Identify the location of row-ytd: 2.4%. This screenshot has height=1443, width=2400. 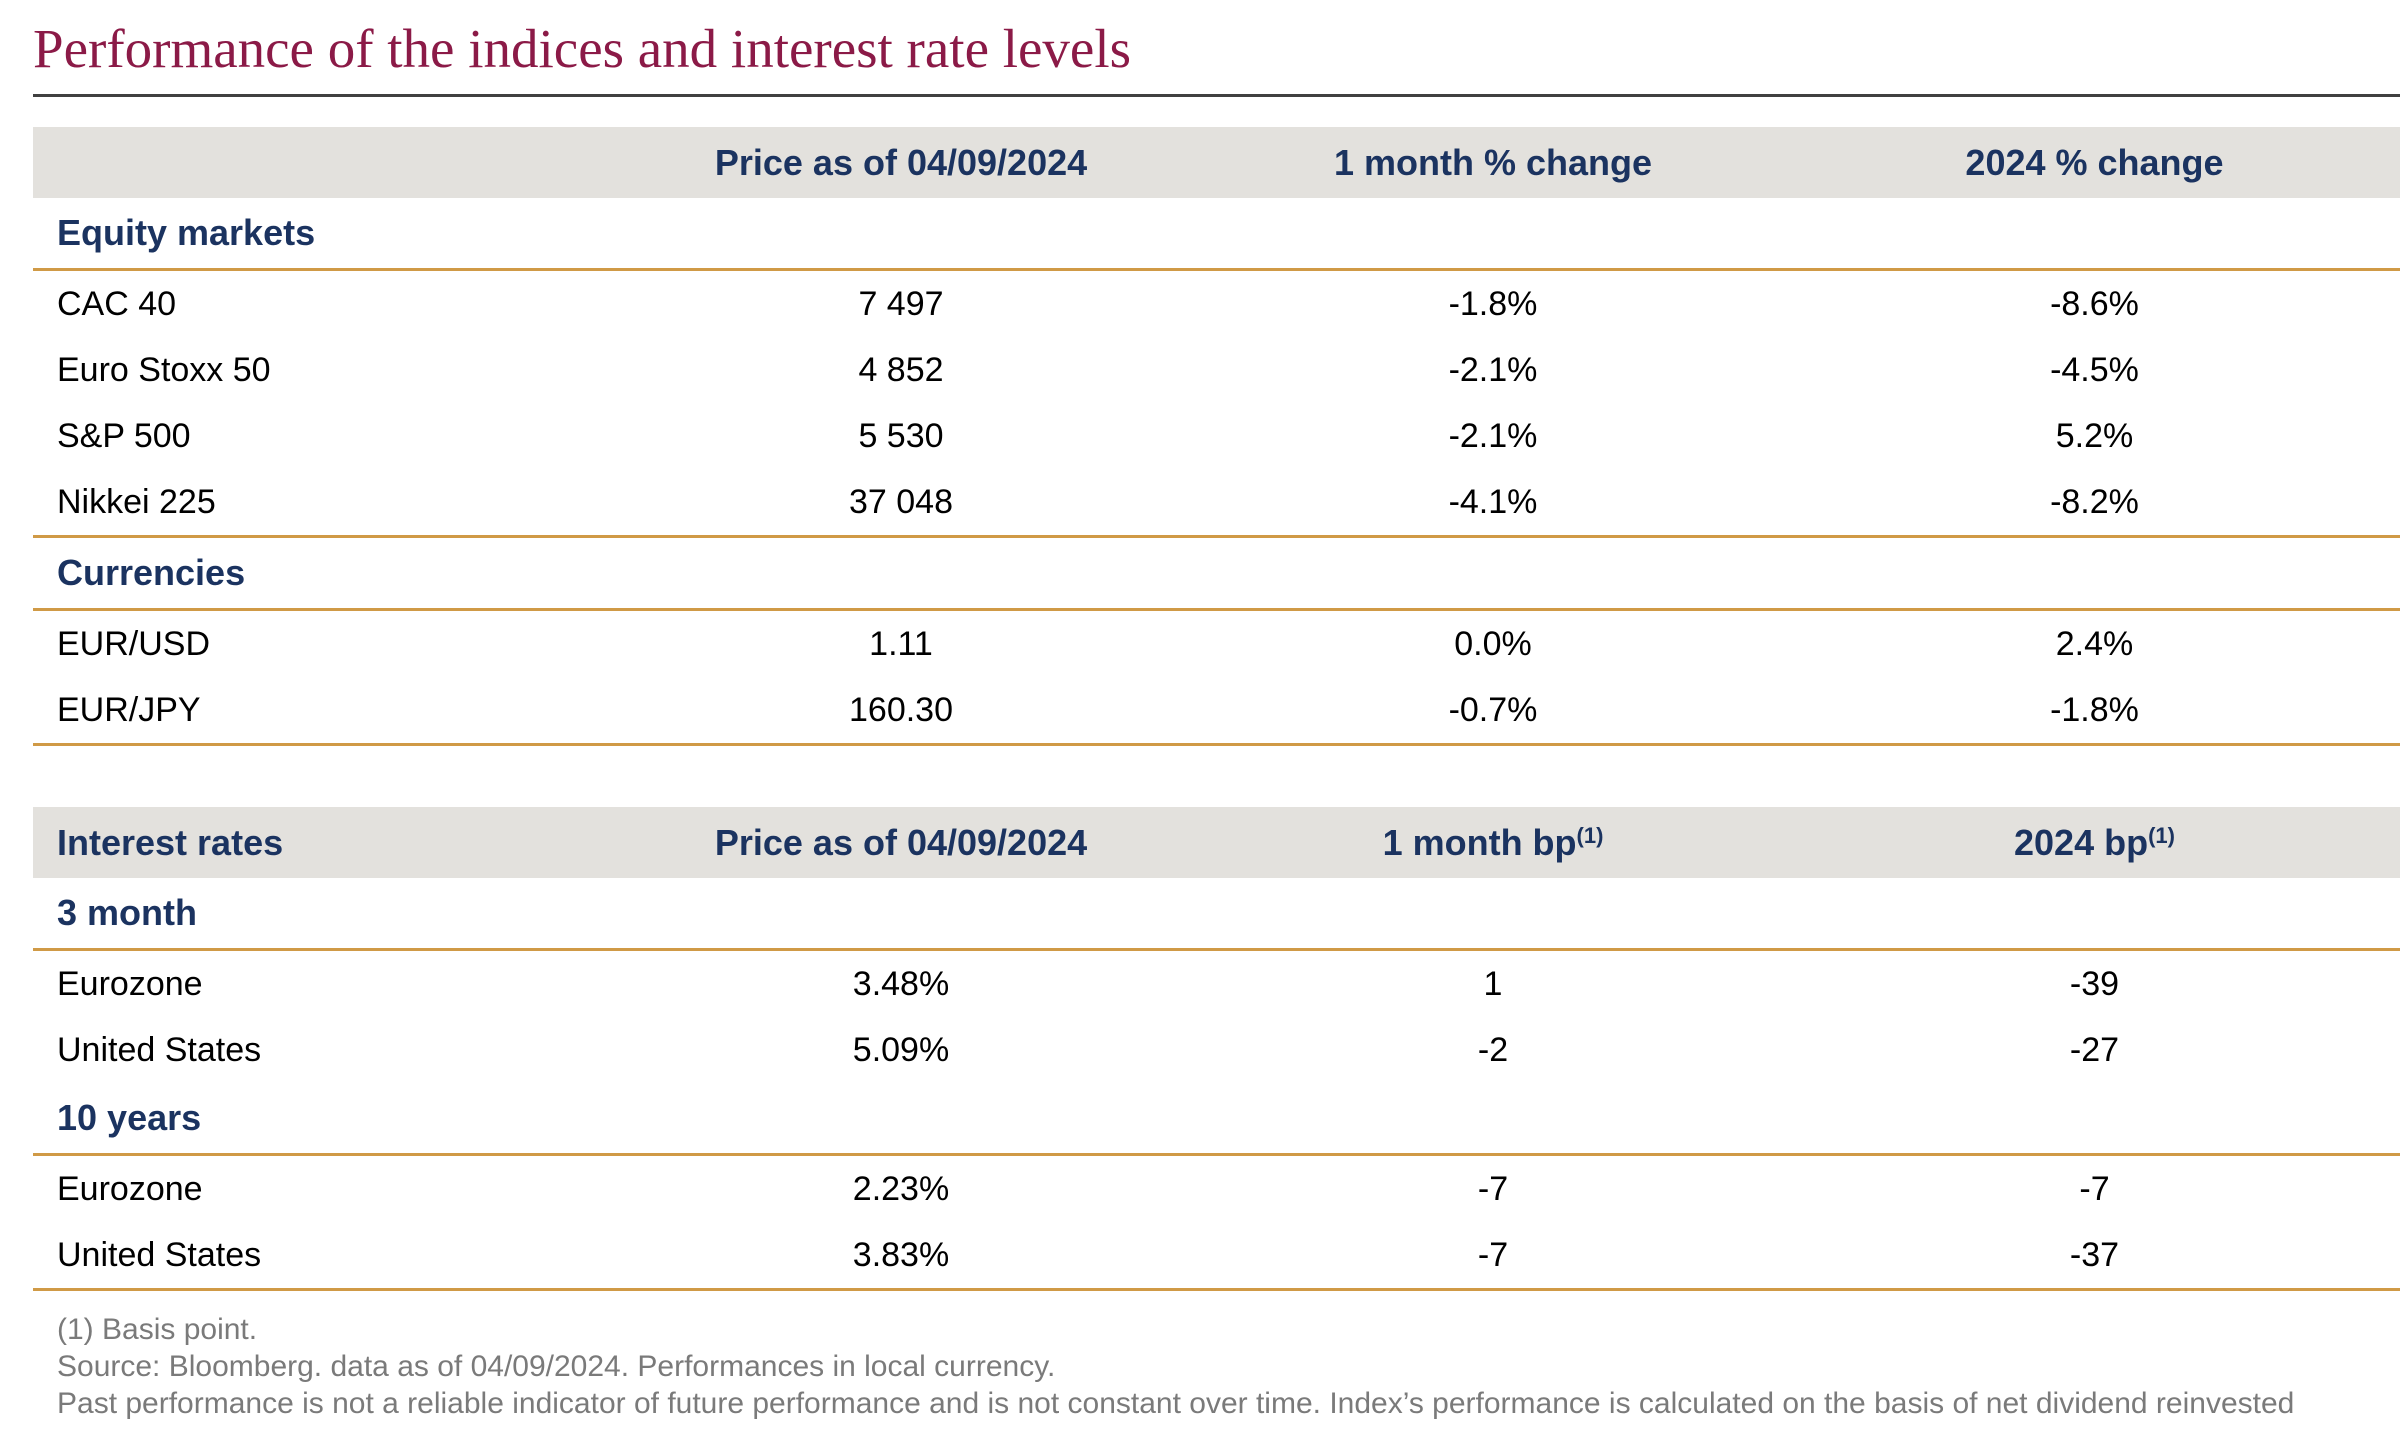
(2094, 643).